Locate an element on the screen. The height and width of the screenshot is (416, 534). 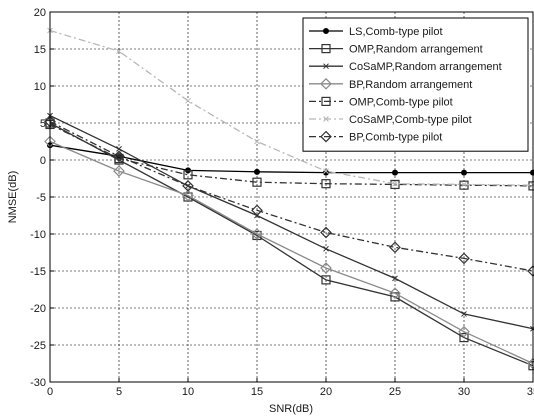
legend-entry: BP,Comb-type pilot is located at coordinates (375, 137).